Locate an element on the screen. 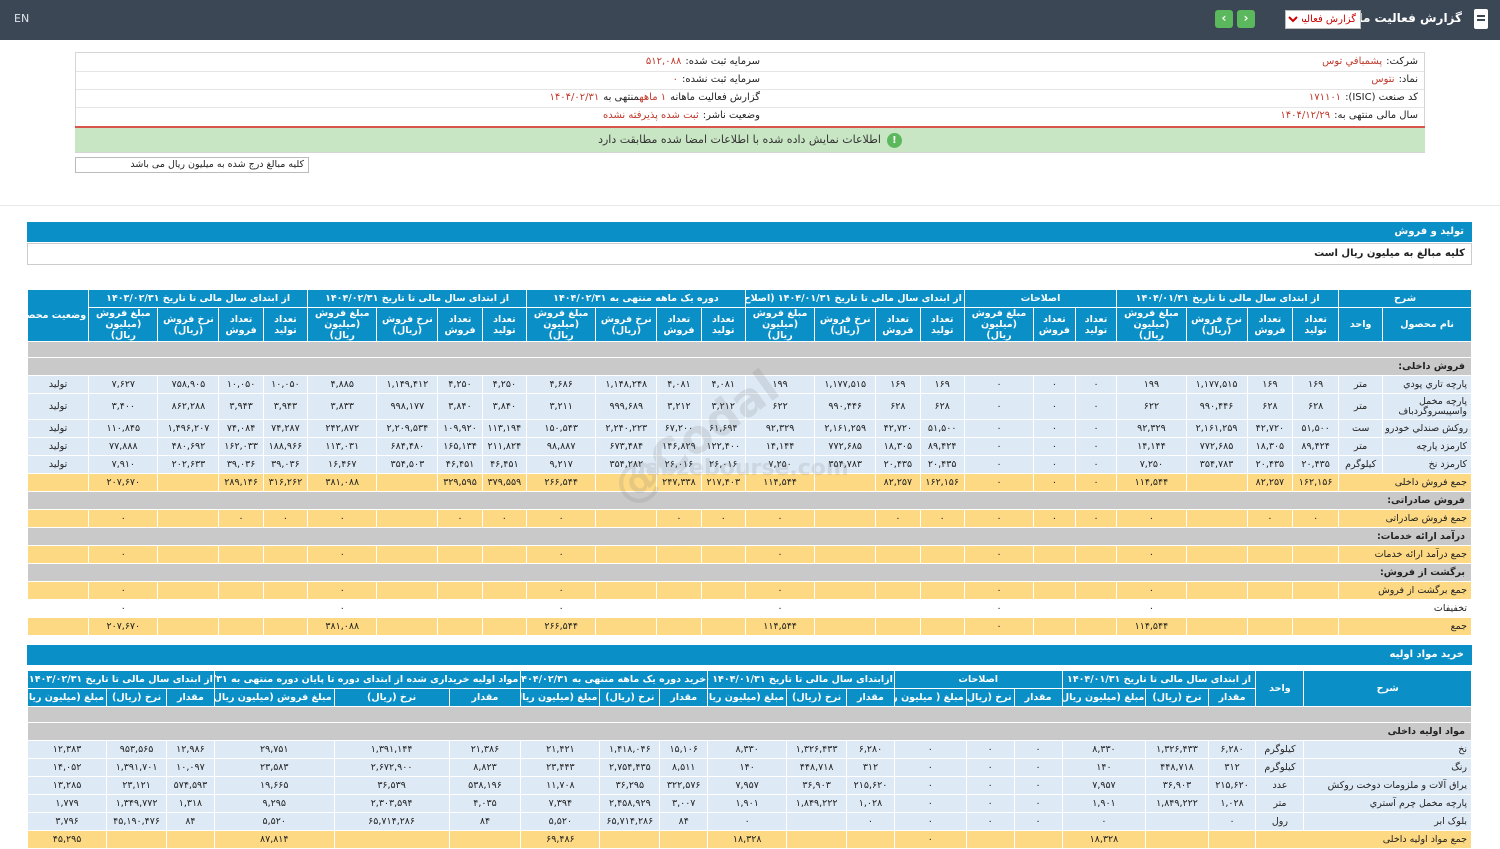 This screenshot has width=1500, height=849. group-header: شرح is located at coordinates (1405, 298).